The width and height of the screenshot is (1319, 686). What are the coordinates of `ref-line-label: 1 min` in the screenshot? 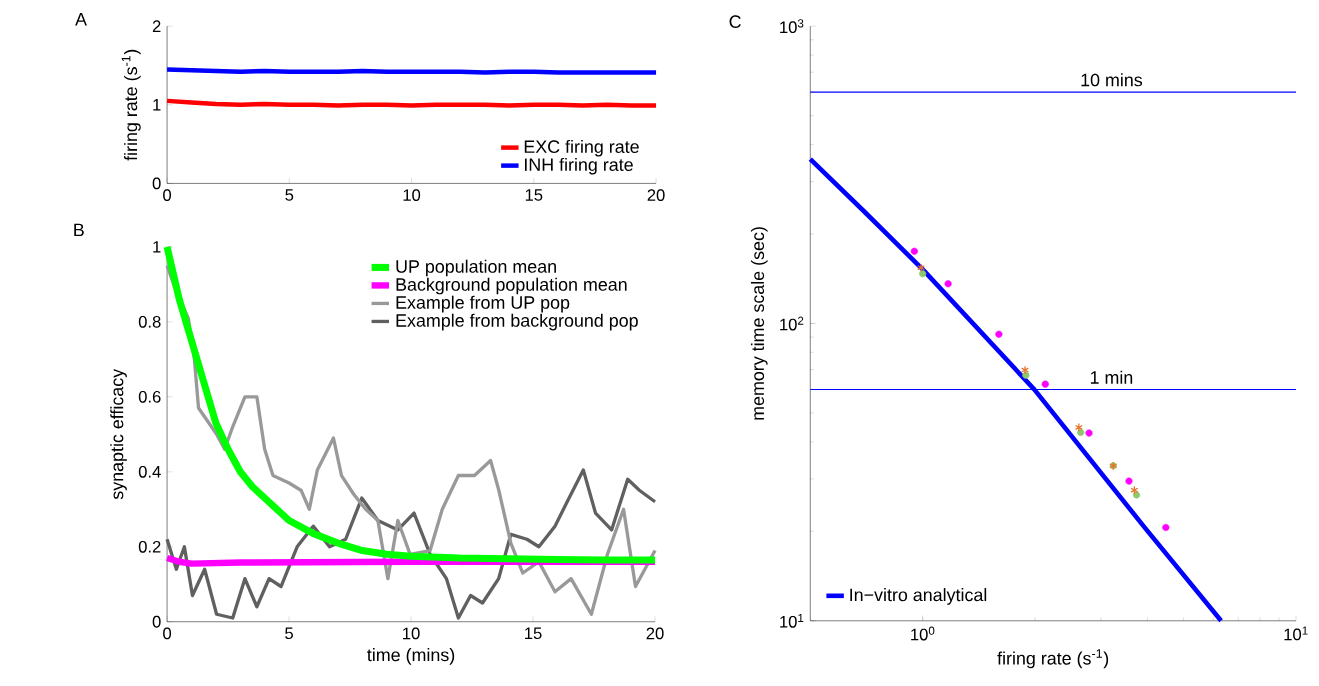 It's located at (1111, 377).